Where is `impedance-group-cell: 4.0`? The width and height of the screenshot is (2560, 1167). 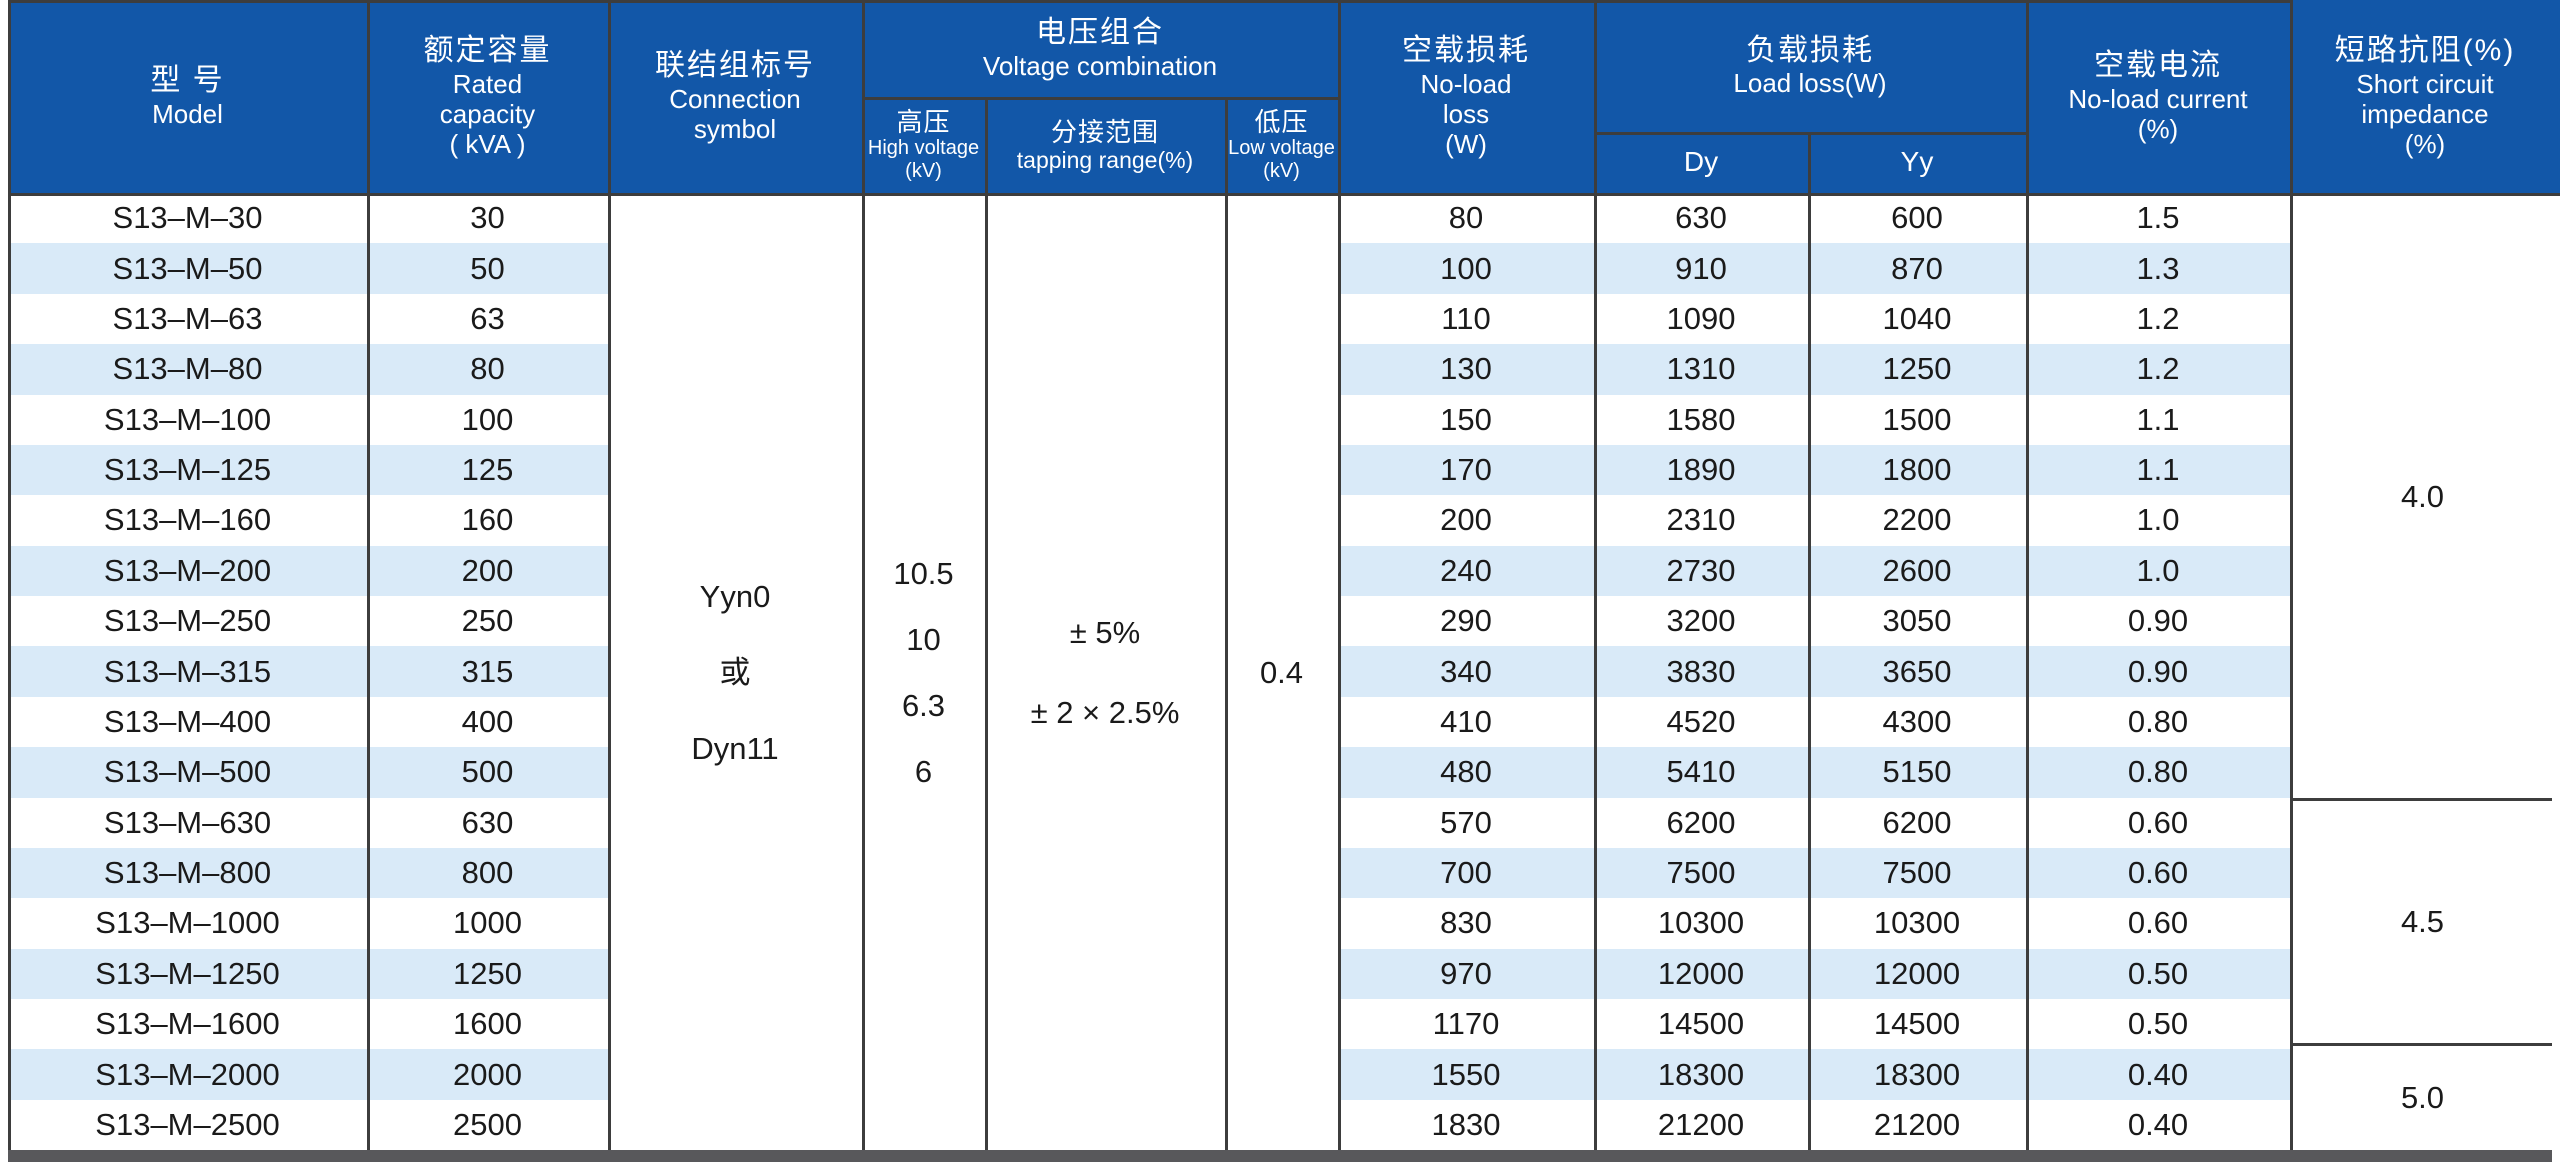 impedance-group-cell: 4.0 is located at coordinates (2422, 497).